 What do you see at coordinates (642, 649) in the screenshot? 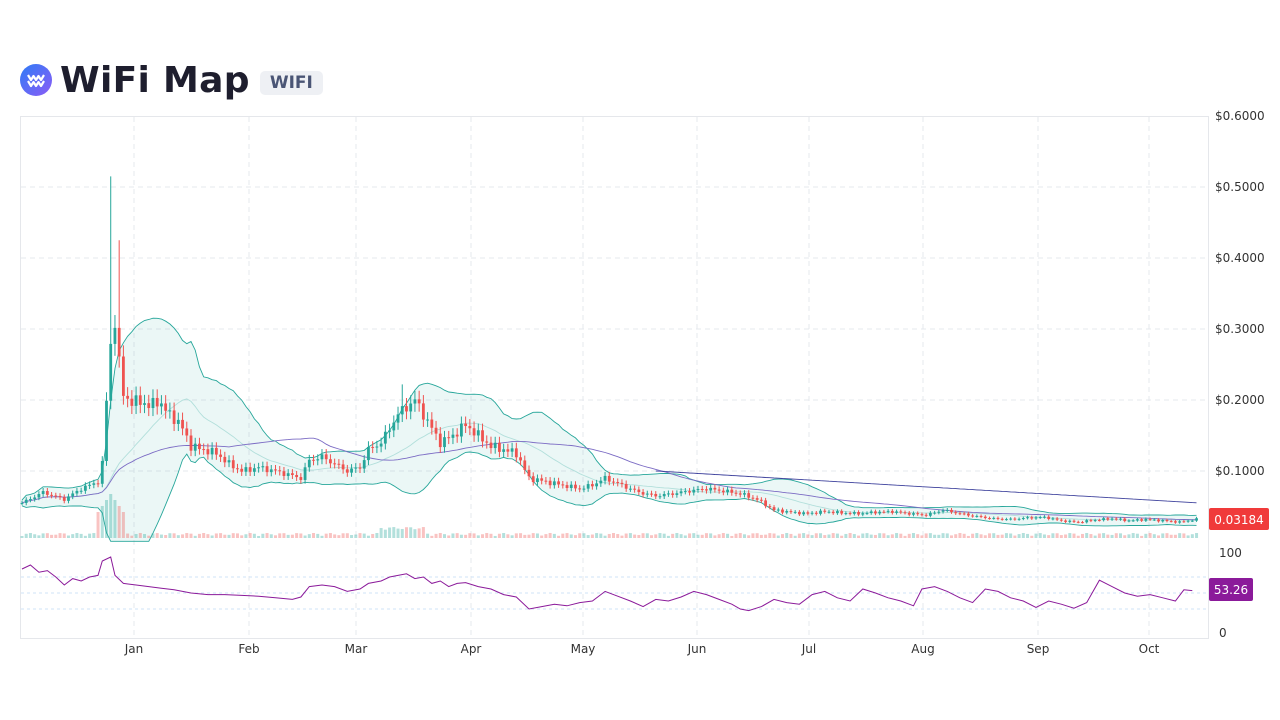
I see `time-axis: Jan Feb Mar Apr May Jun Jul Aug Sep Oct` at bounding box center [642, 649].